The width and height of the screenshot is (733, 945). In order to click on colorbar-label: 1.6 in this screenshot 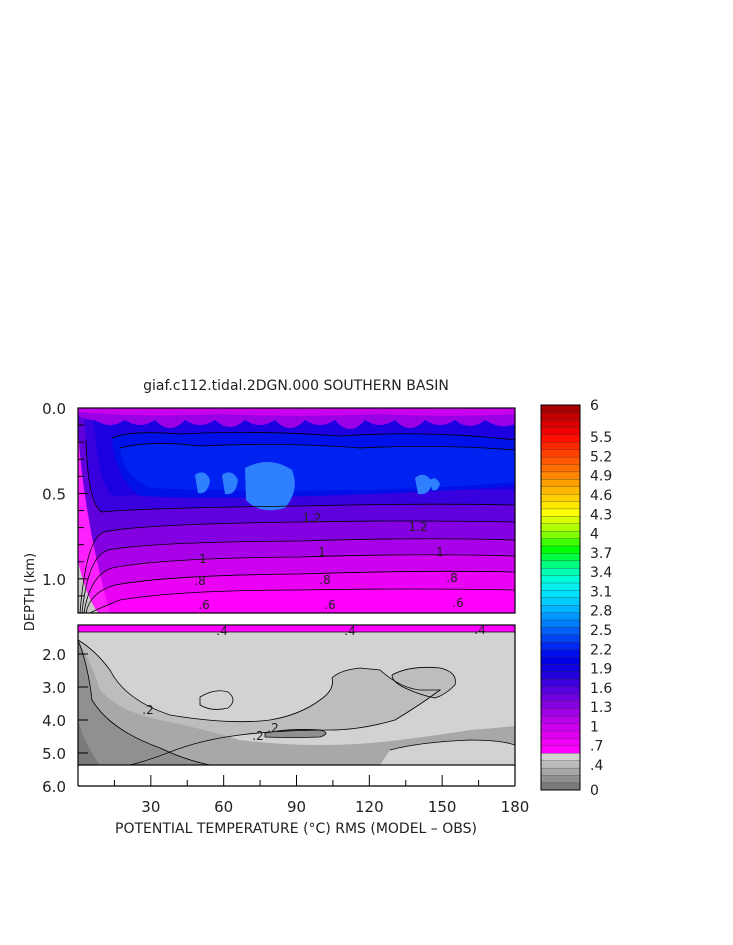, I will do `click(601, 689)`.